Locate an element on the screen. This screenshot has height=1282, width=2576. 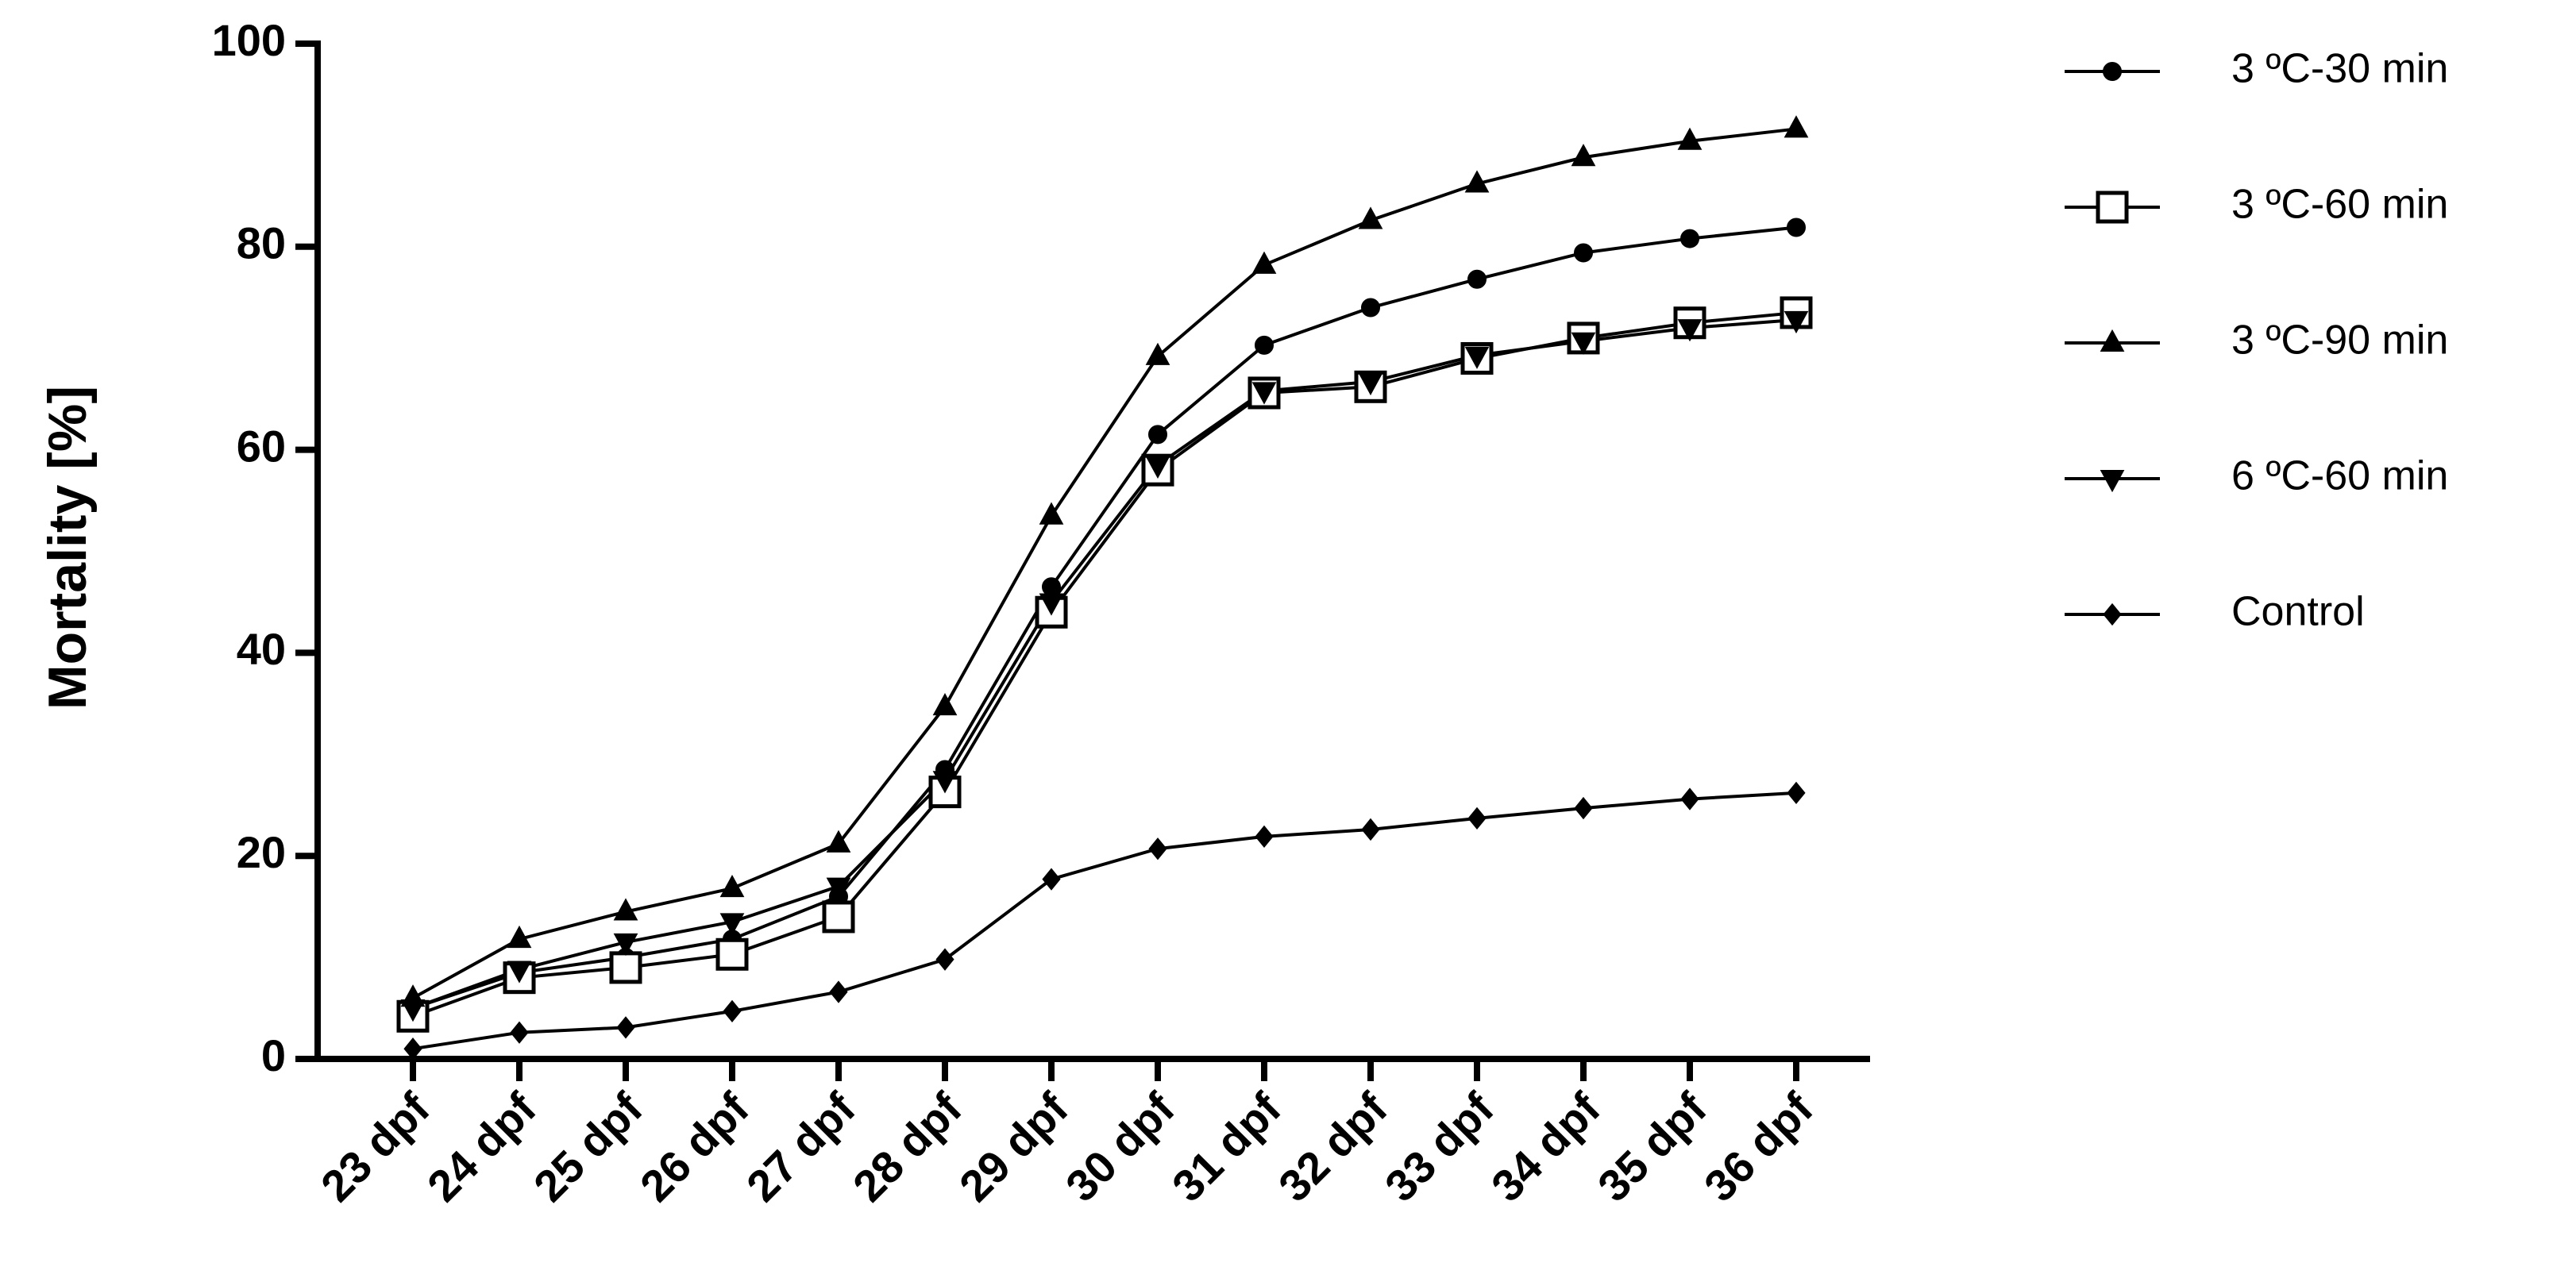
x-tick-label: 32 dpf is located at coordinates (1333, 1147).